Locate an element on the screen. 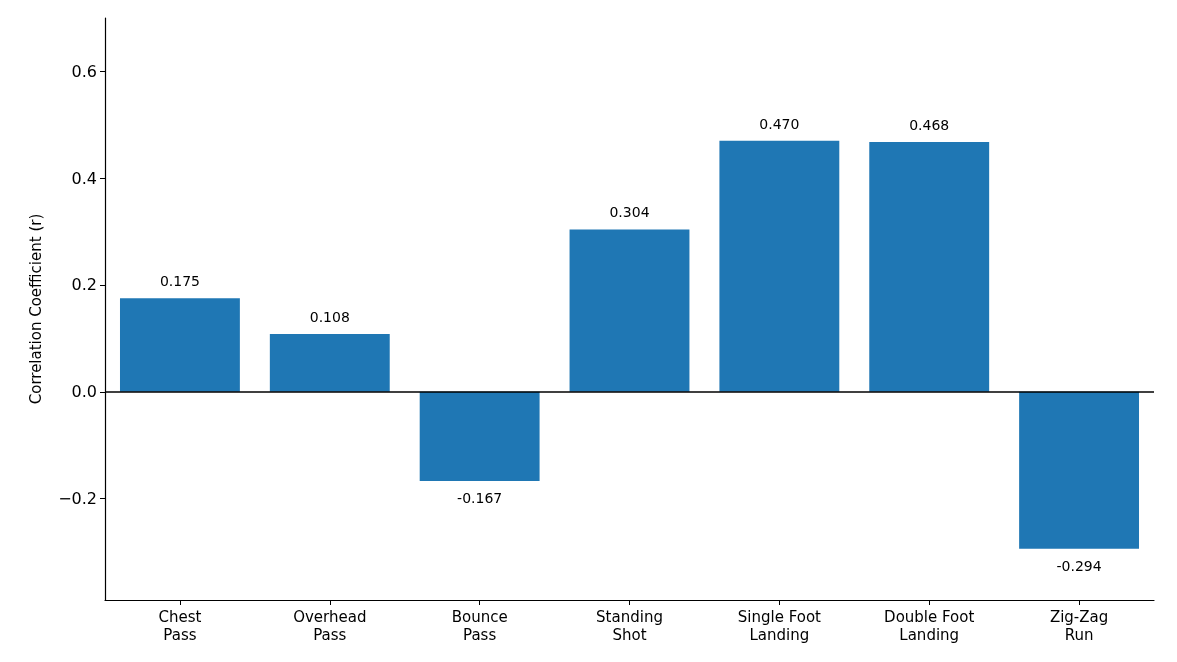 The width and height of the screenshot is (1177, 662). x-tick-label: Standing Shot is located at coordinates (629, 626).